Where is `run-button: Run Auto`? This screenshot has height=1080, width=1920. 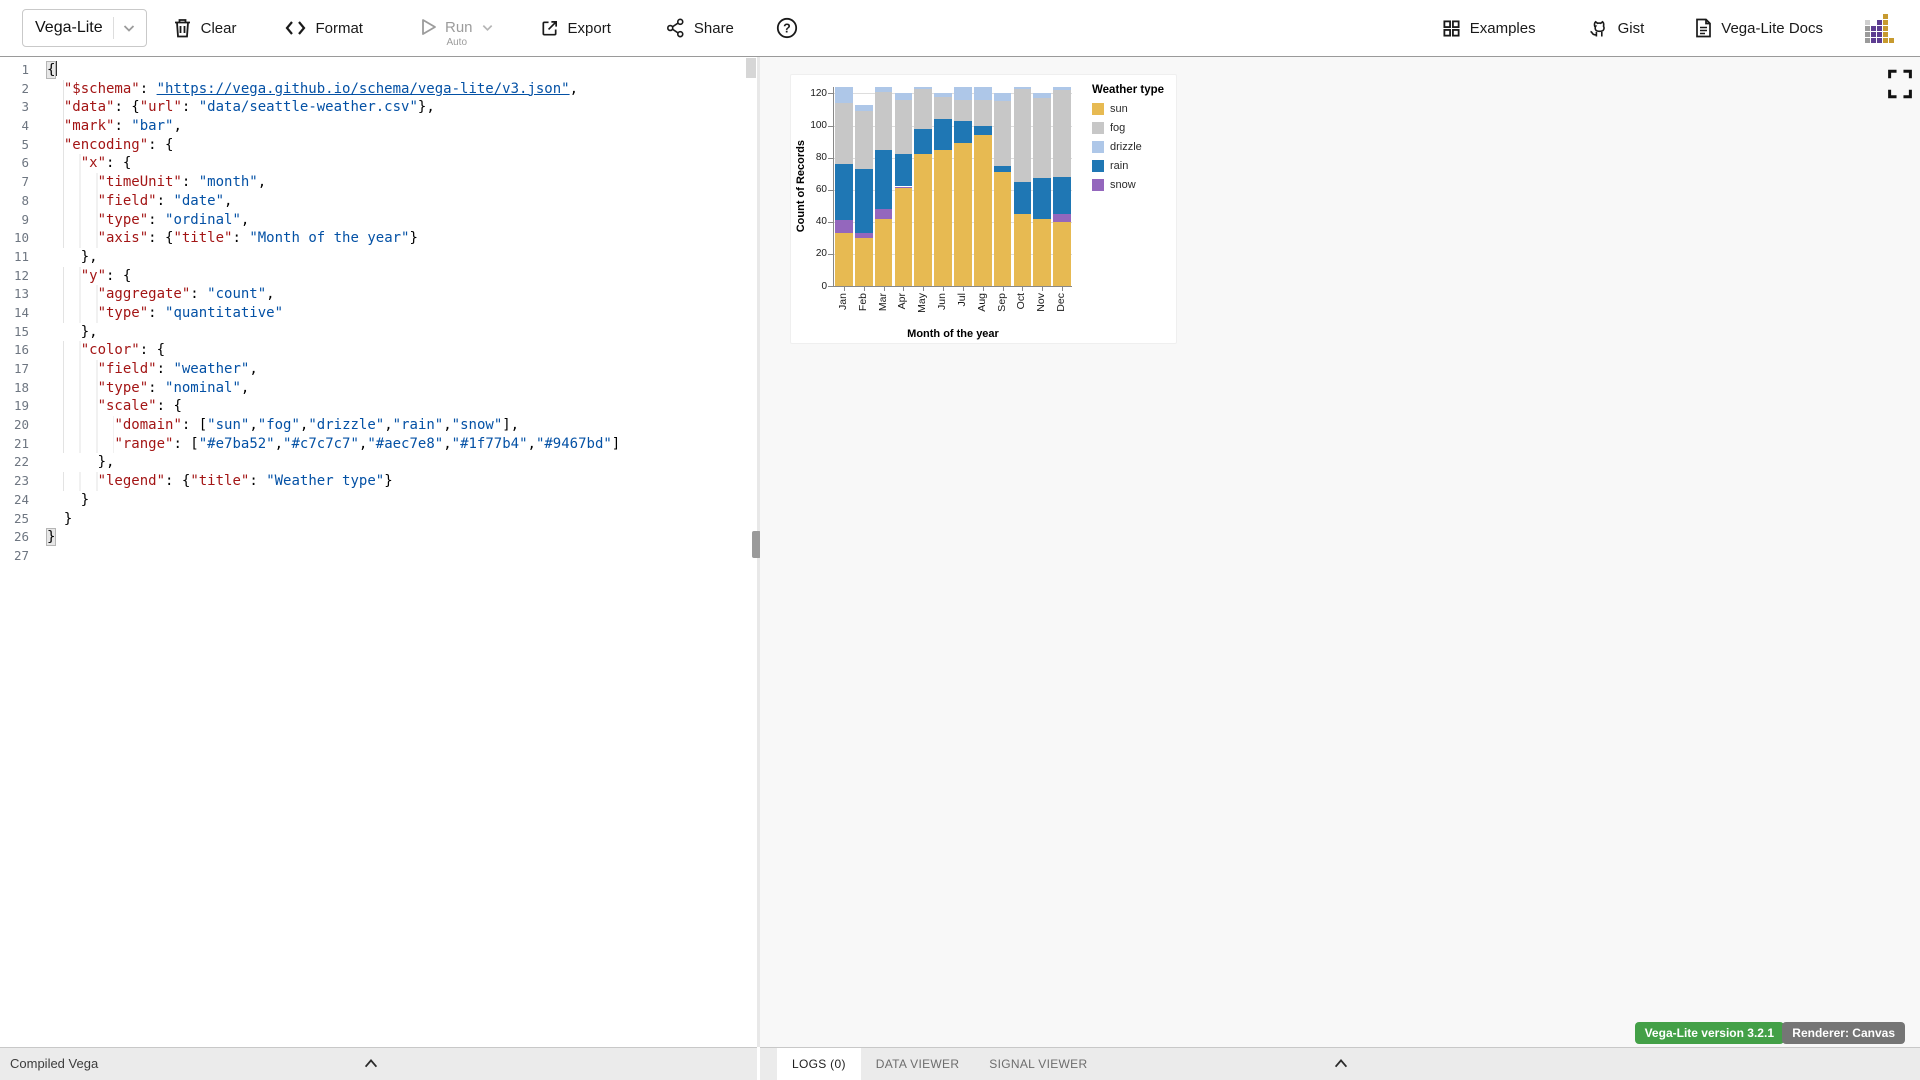
run-button: Run Auto is located at coordinates (457, 33).